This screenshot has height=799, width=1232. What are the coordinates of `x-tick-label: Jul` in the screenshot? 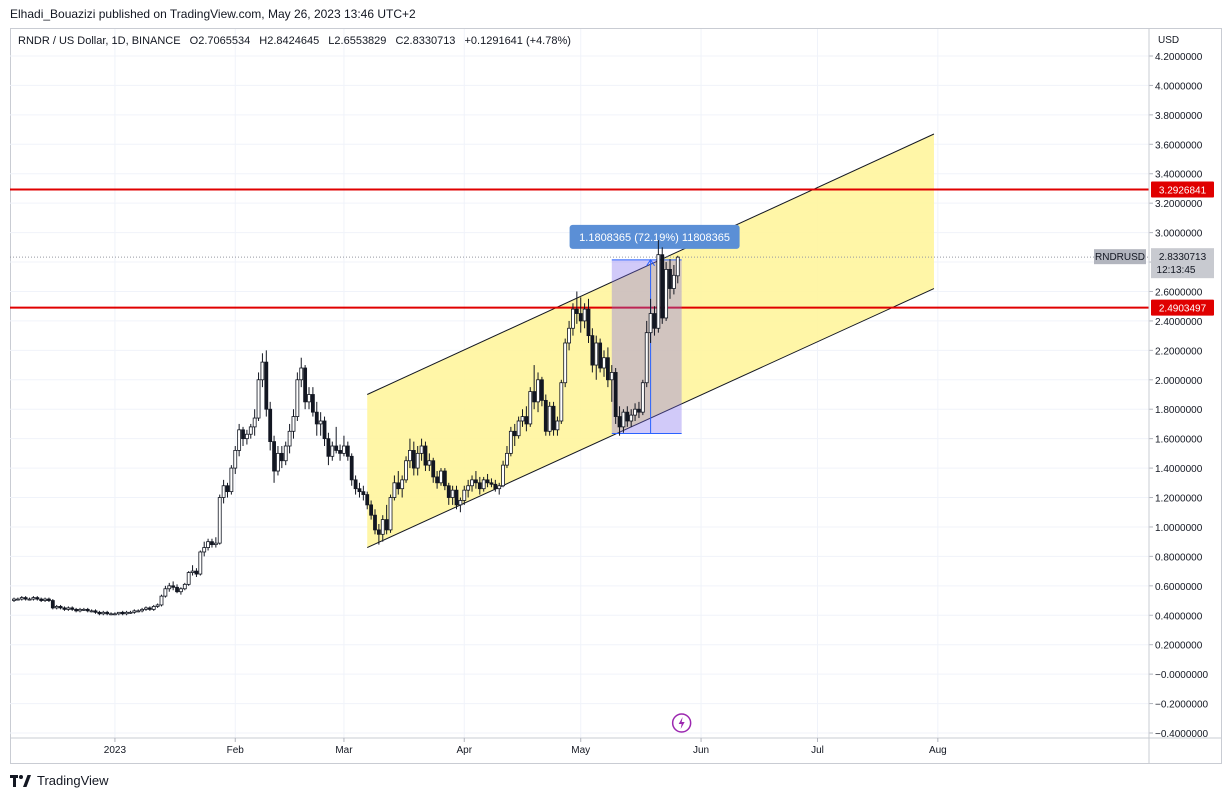 It's located at (817, 750).